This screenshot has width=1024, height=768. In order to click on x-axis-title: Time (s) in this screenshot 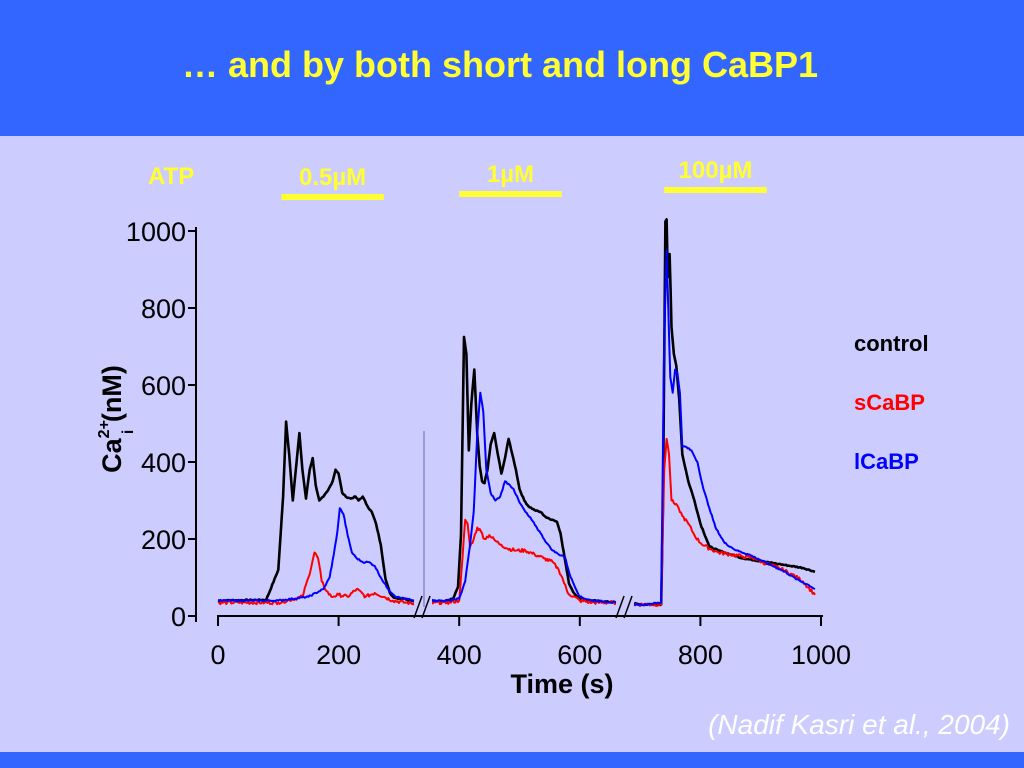, I will do `click(561, 684)`.